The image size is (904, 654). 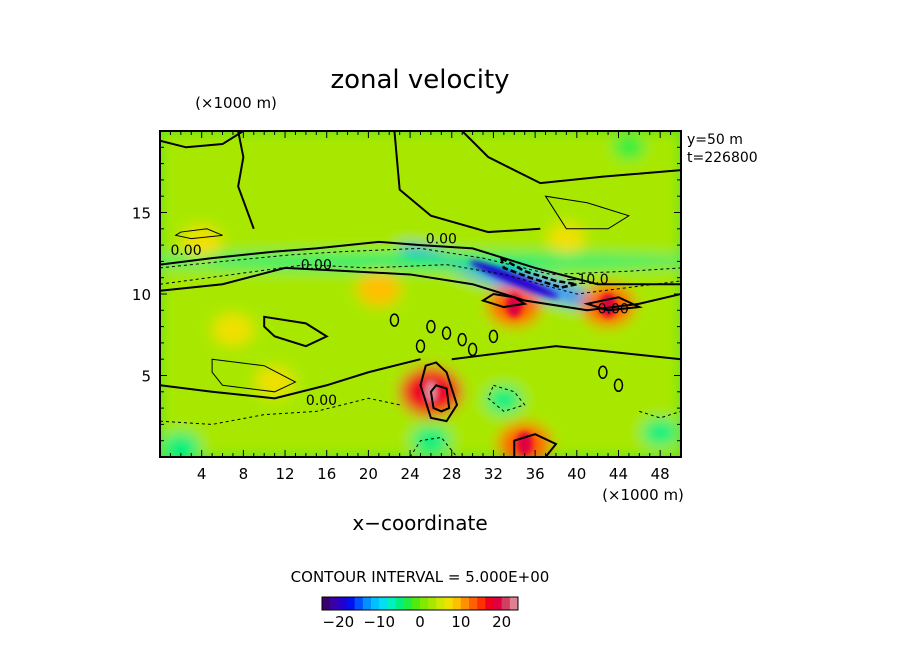 I want to click on contour-upper-left, so click(x=202, y=140).